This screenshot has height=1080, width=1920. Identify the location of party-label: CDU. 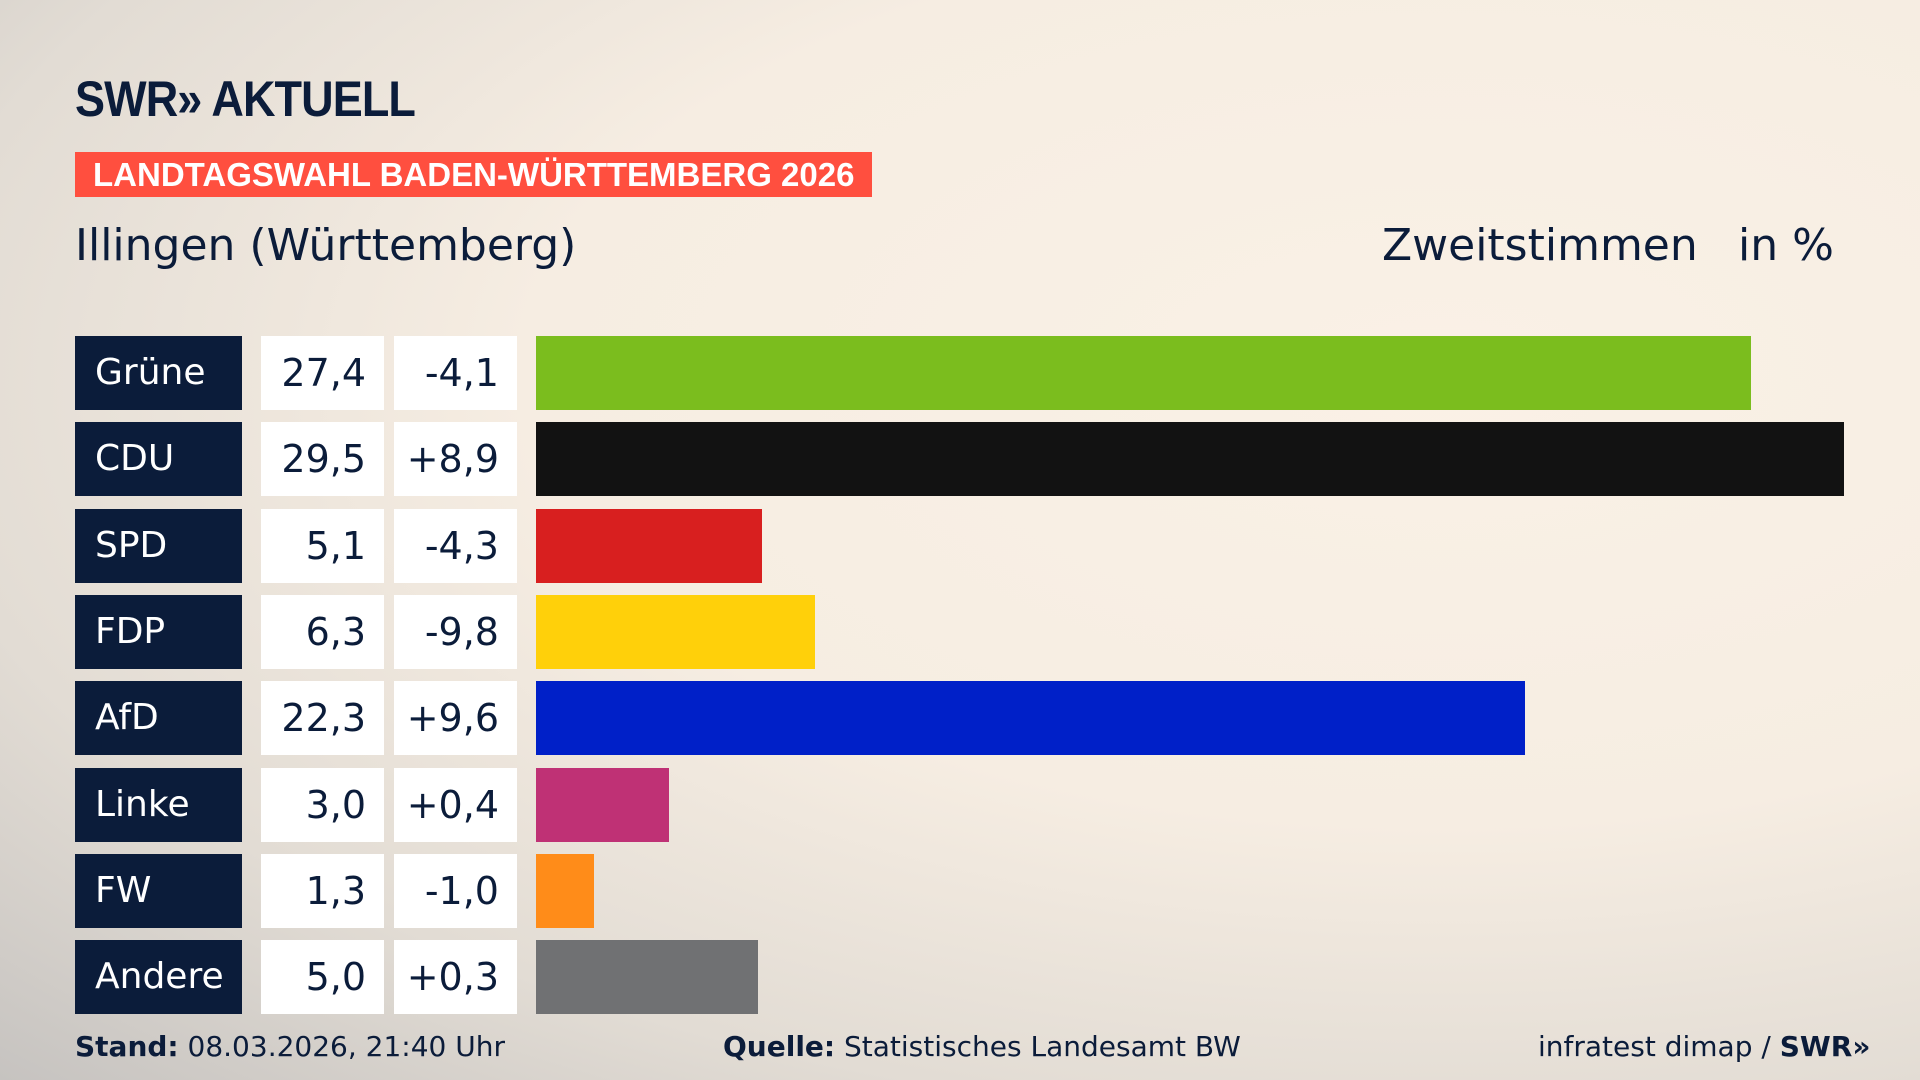
(158, 459).